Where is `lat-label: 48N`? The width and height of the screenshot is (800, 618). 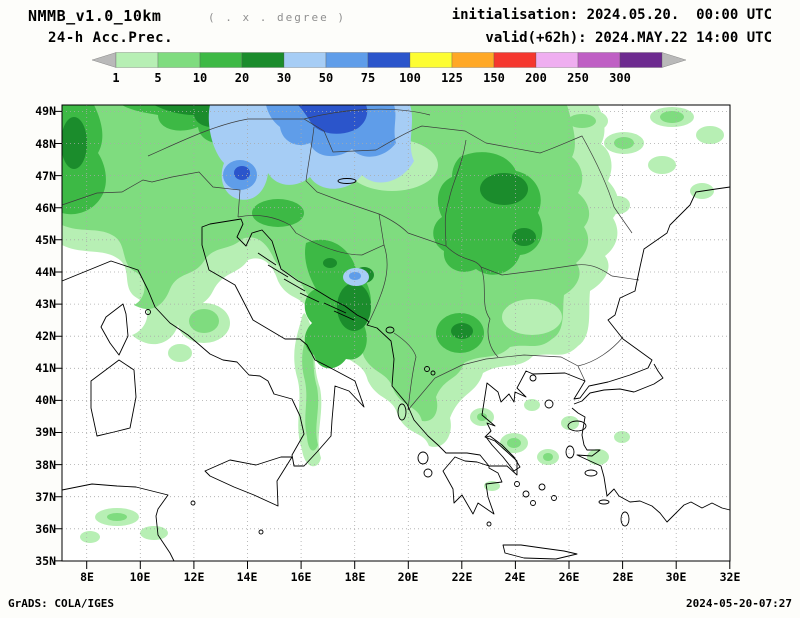 lat-label: 48N is located at coordinates (45, 144).